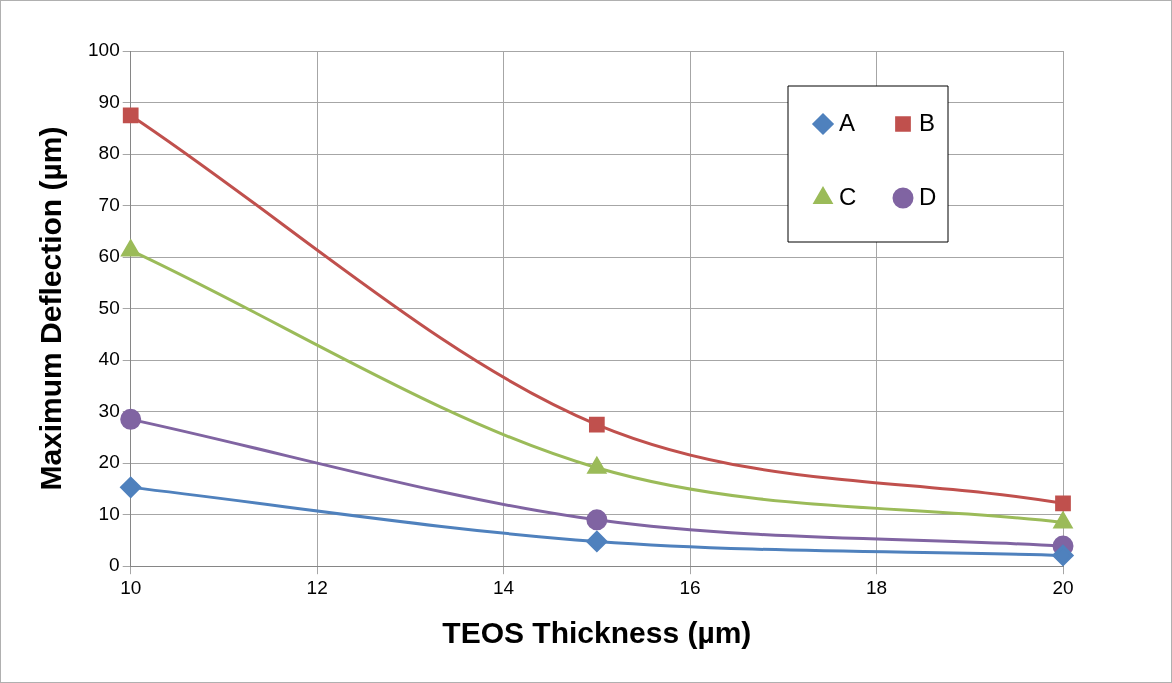  Describe the element at coordinates (109, 513) in the screenshot. I see `y-tick-label: 10` at that location.